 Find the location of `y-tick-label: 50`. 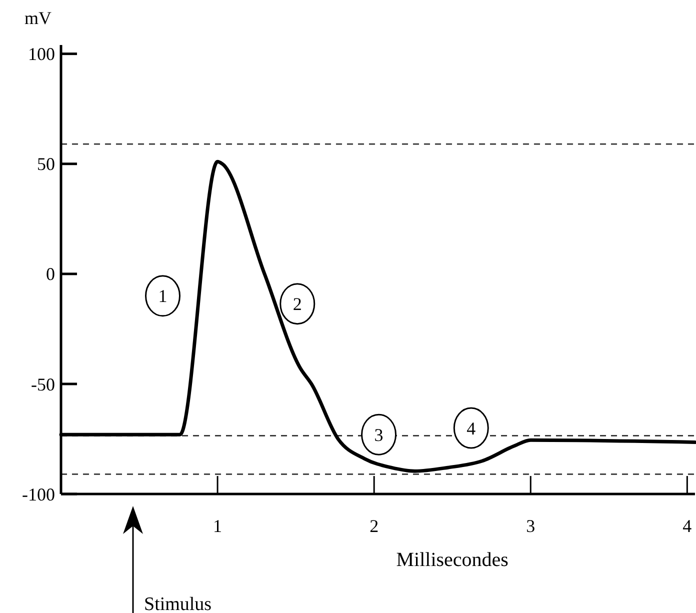

y-tick-label: 50 is located at coordinates (46, 164).